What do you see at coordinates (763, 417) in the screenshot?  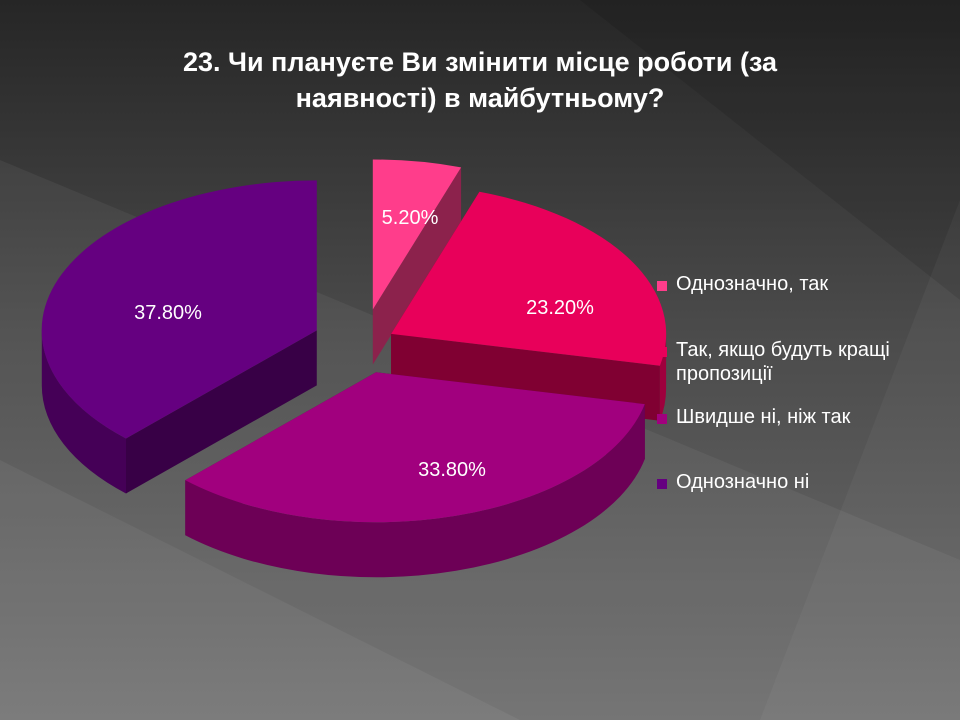 I see `legend-label: Швидше ні, ніж так` at bounding box center [763, 417].